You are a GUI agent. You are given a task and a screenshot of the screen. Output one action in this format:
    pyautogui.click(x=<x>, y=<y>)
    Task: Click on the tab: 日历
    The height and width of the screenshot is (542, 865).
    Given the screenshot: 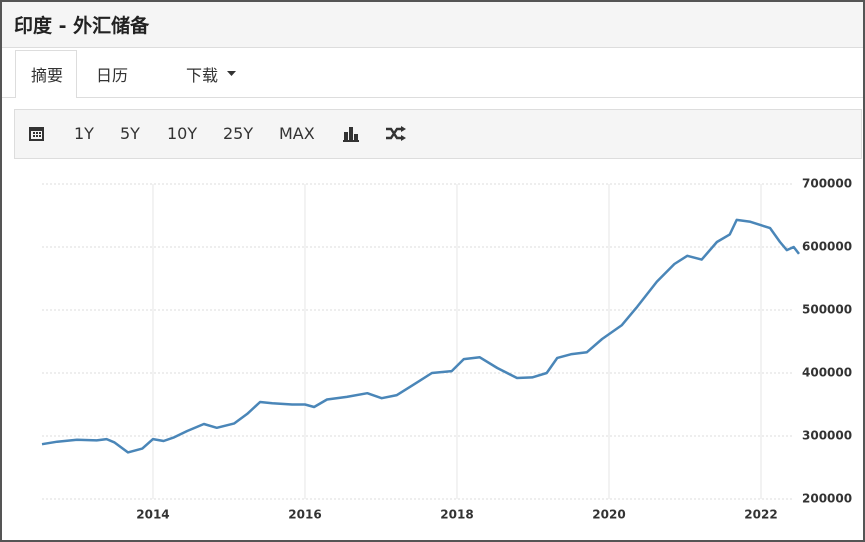 What is the action you would take?
    pyautogui.click(x=112, y=75)
    